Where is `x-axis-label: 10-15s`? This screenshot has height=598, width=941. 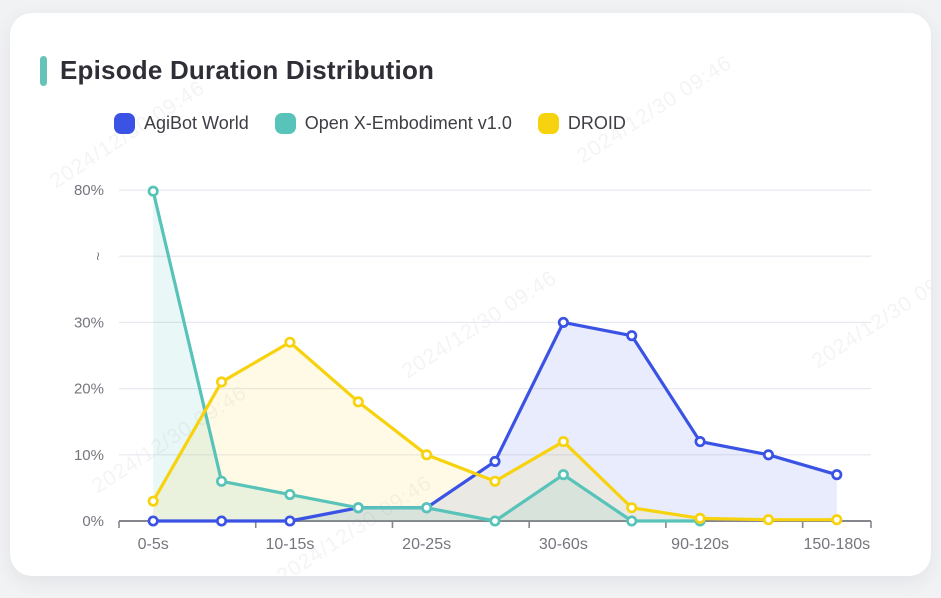 x-axis-label: 10-15s is located at coordinates (289, 544).